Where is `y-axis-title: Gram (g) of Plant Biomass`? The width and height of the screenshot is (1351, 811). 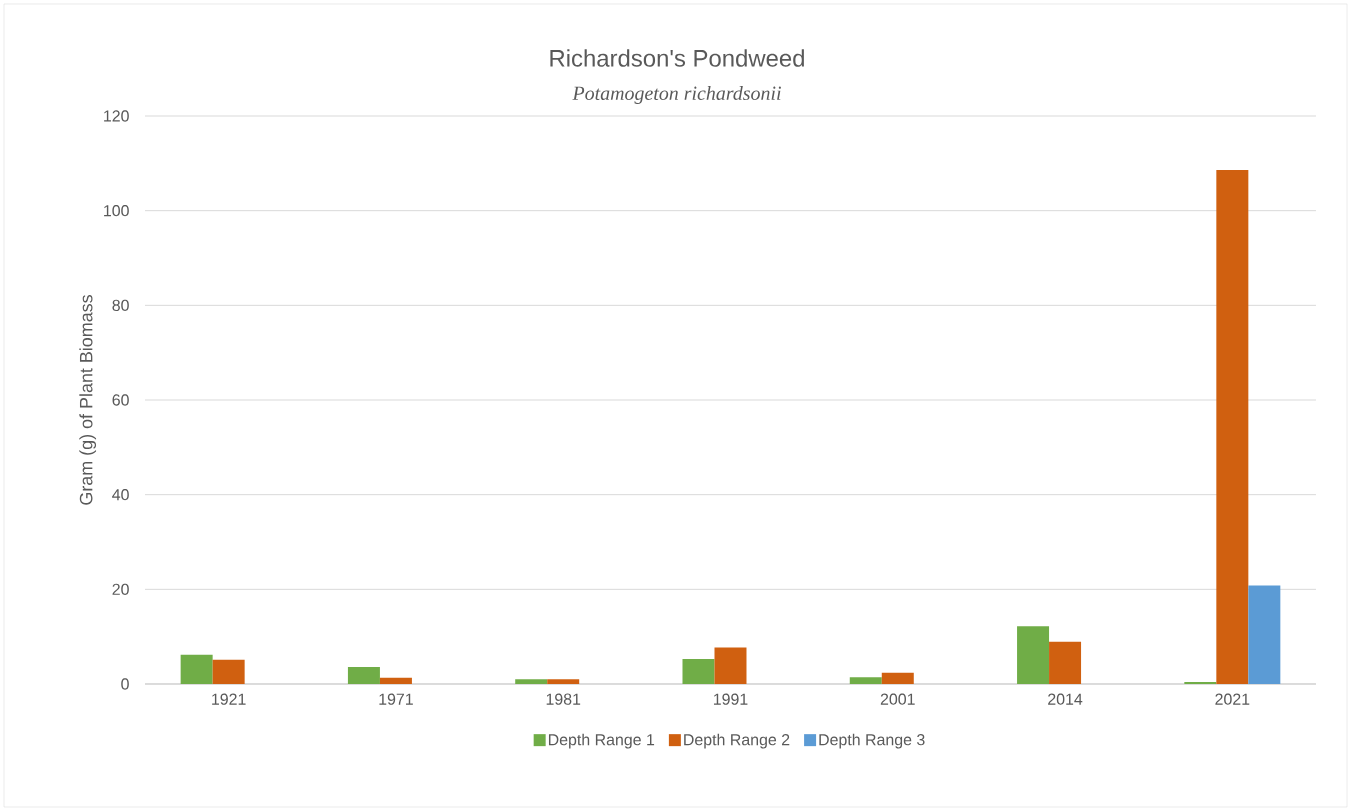
y-axis-title: Gram (g) of Plant Biomass is located at coordinates (88, 400).